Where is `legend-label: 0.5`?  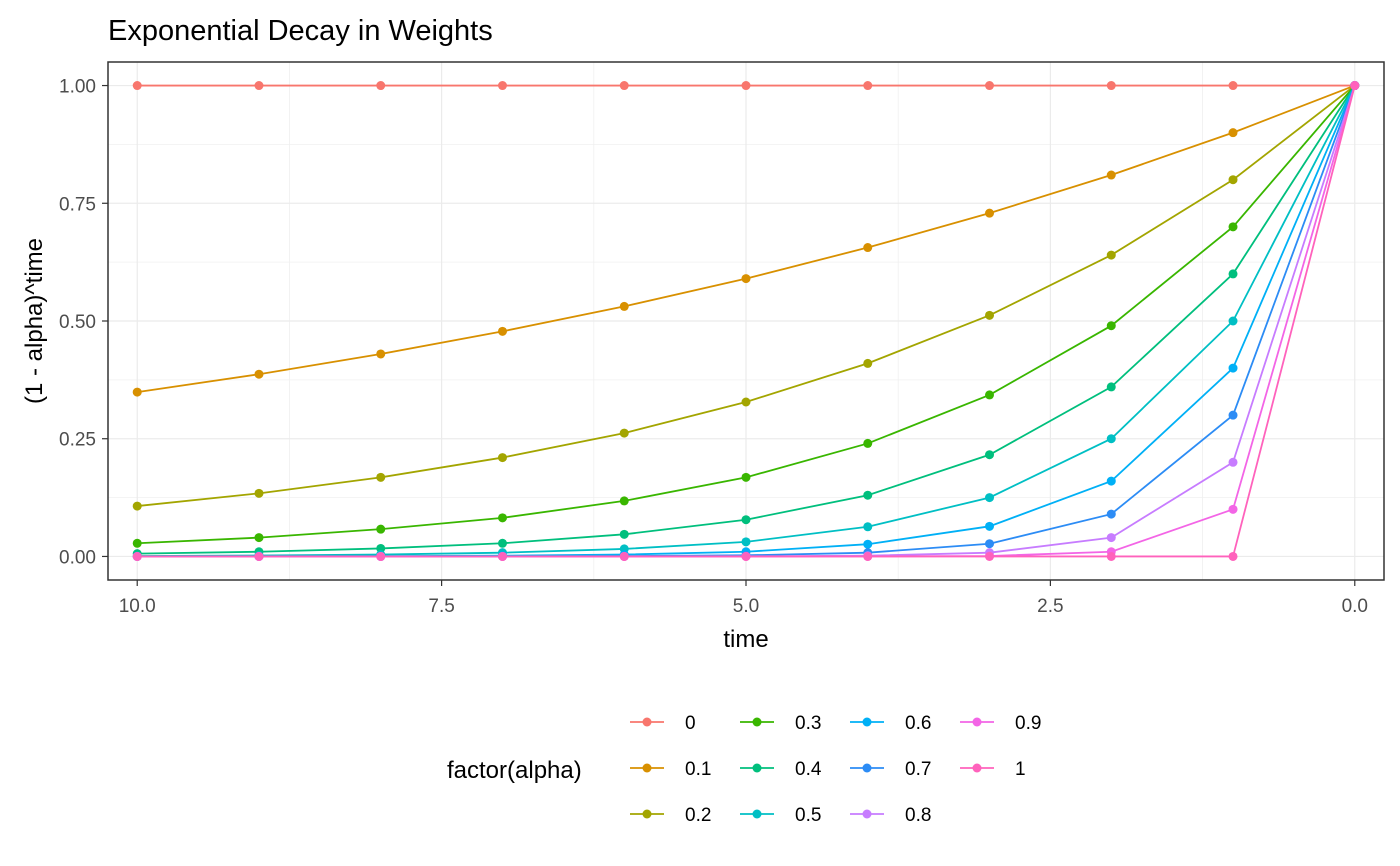
legend-label: 0.5 is located at coordinates (808, 815).